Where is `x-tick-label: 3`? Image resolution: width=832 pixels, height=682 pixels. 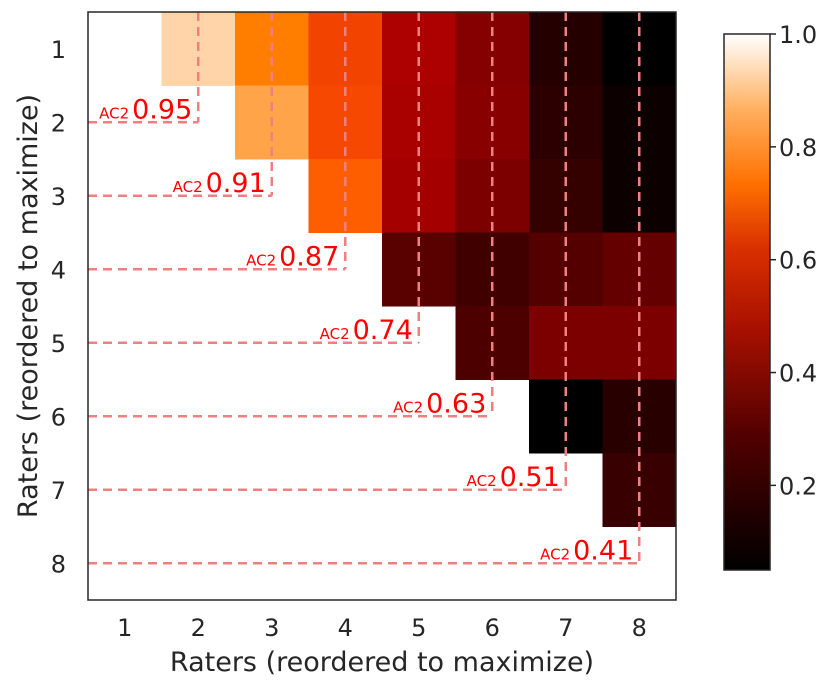 x-tick-label: 3 is located at coordinates (271, 628).